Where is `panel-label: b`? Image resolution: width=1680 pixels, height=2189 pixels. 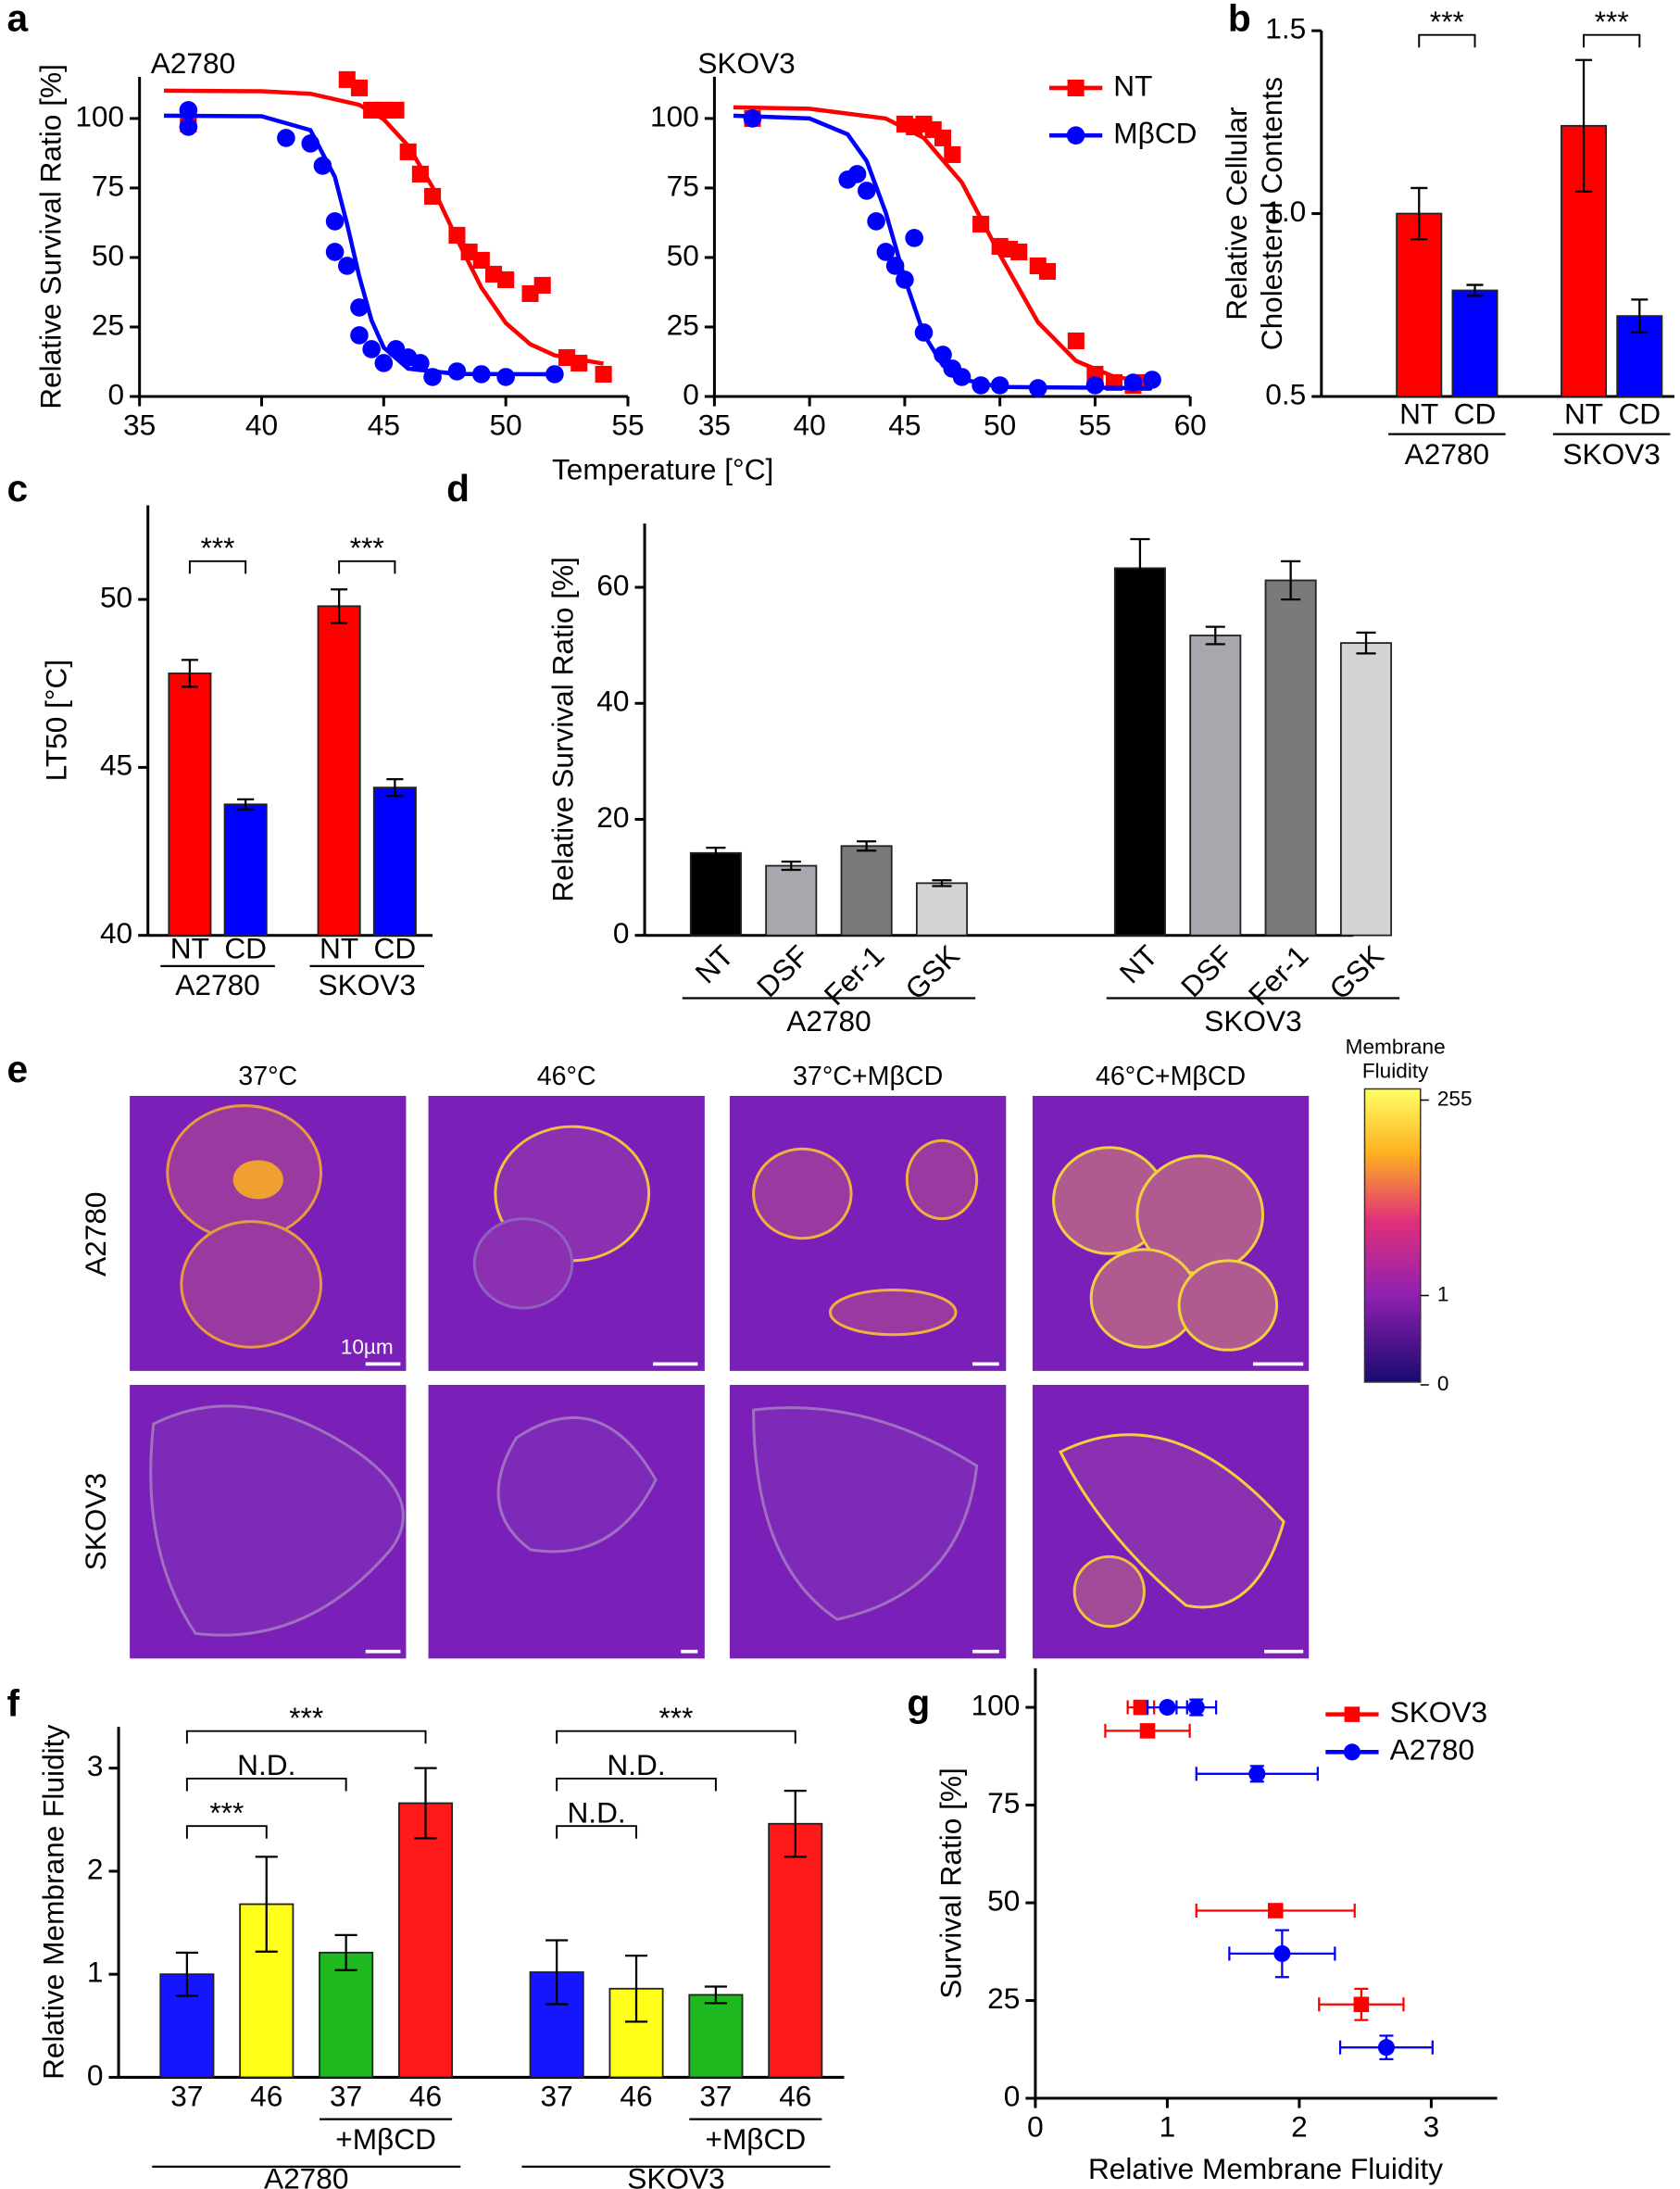 panel-label: b is located at coordinates (1239, 19).